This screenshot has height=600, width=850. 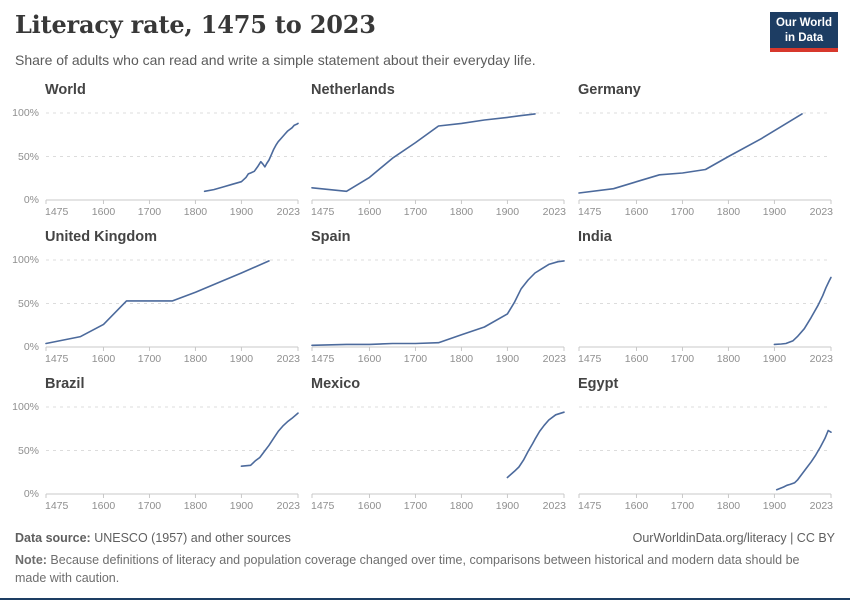 What do you see at coordinates (101, 237) in the screenshot?
I see `facet-title: United Kingdom` at bounding box center [101, 237].